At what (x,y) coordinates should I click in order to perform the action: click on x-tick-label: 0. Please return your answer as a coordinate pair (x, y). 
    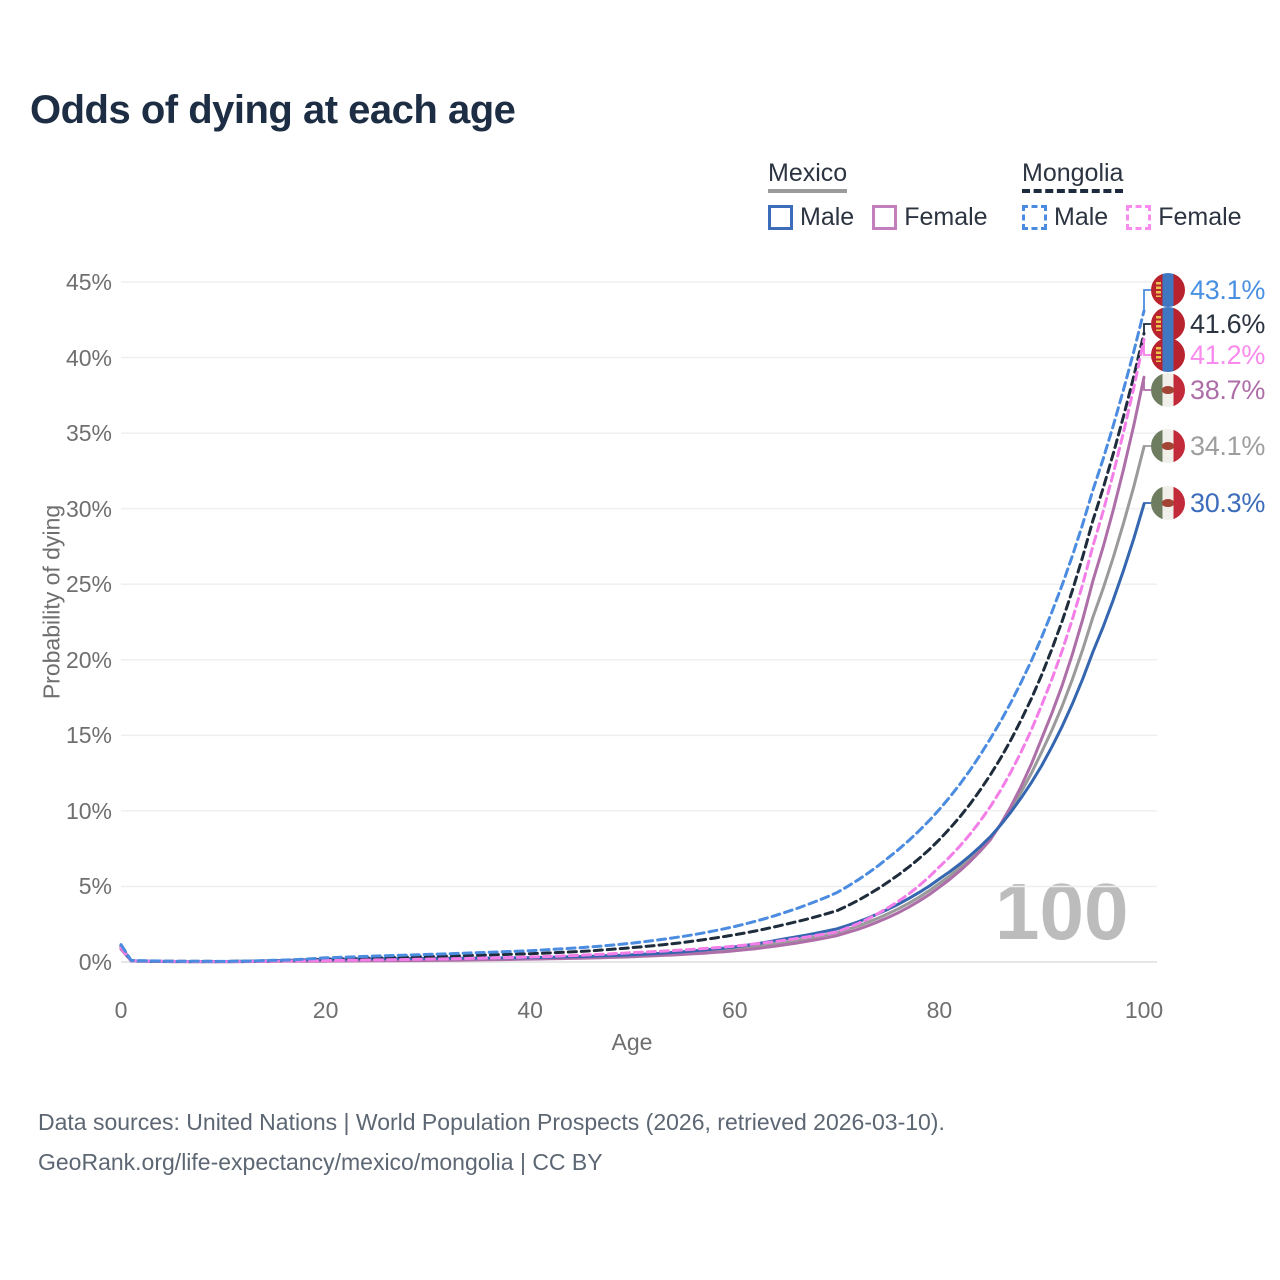
    Looking at the image, I should click on (121, 1010).